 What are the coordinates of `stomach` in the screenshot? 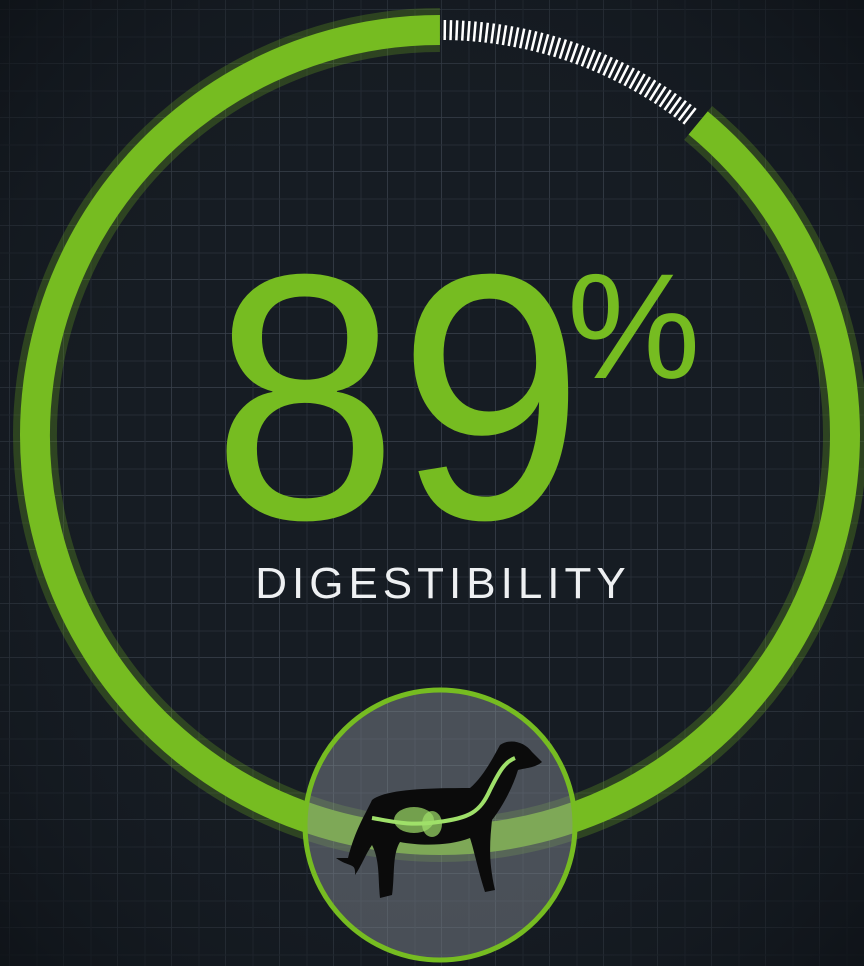 It's located at (432, 824).